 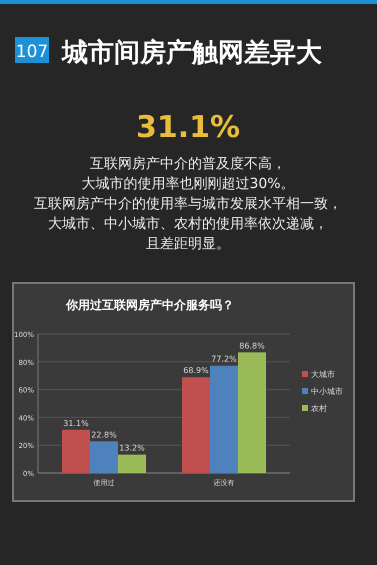 What do you see at coordinates (319, 408) in the screenshot?
I see `legend-label: 农村` at bounding box center [319, 408].